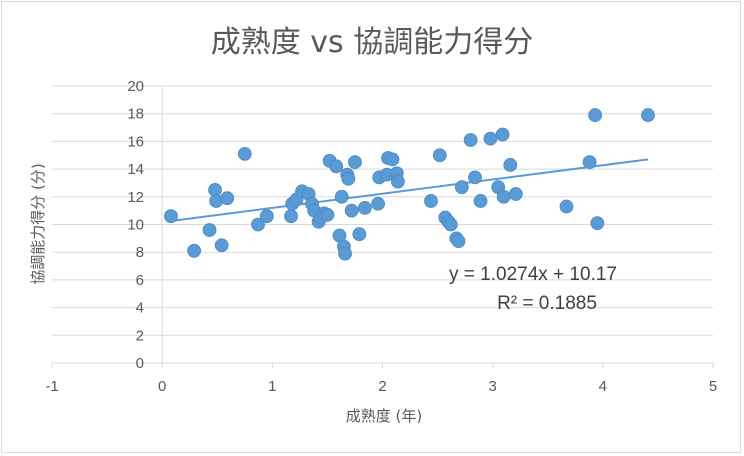 This screenshot has height=456, width=744. What do you see at coordinates (38, 223) in the screenshot?
I see `y-axis-title: 協調能力得分 (分)` at bounding box center [38, 223].